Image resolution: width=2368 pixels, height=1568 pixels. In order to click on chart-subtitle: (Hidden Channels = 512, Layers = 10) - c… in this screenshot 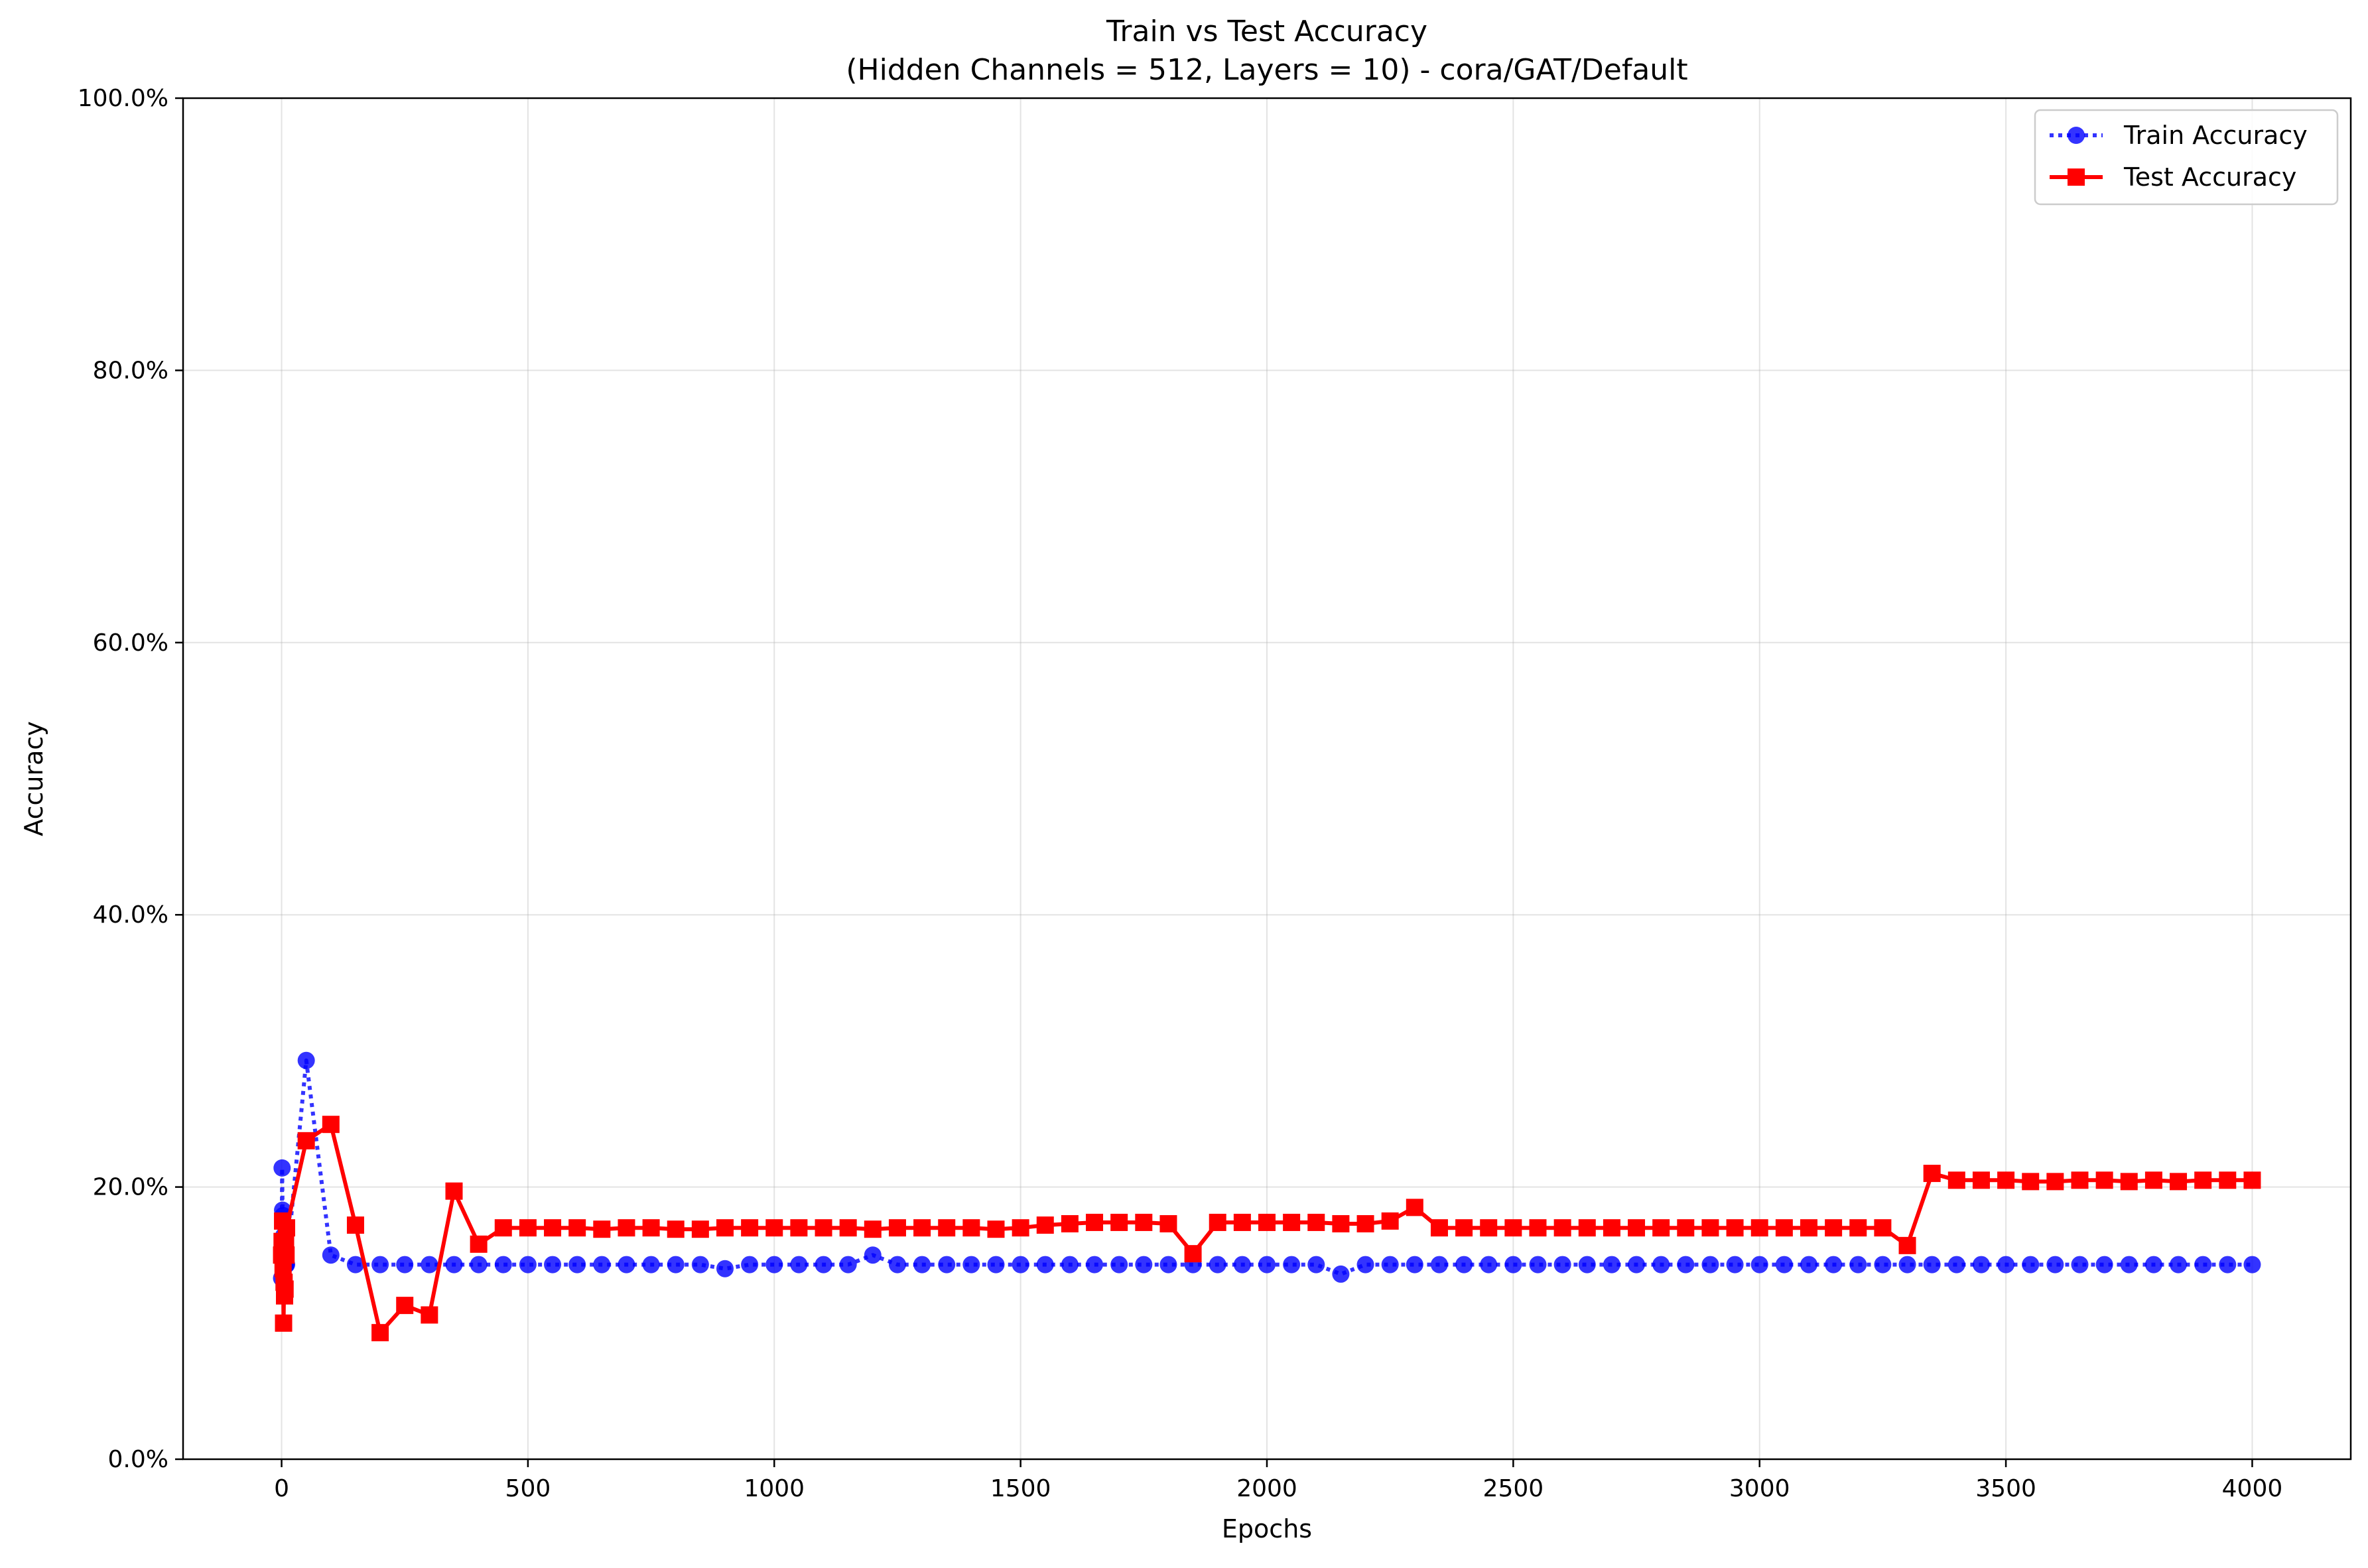, I will do `click(1266, 70)`.